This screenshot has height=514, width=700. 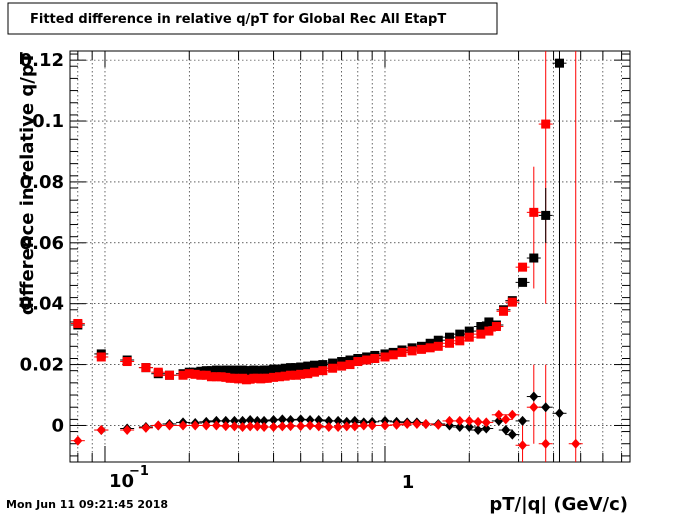 I want to click on y-tick-labels: 0 0.02 0.04 0.06 0.08 0.1 0.12, so click(x=42, y=243).